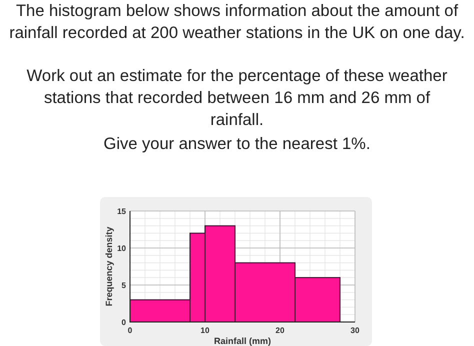 The image size is (474, 346). Describe the element at coordinates (205, 330) in the screenshot. I see `x-tick-label: 10` at that location.